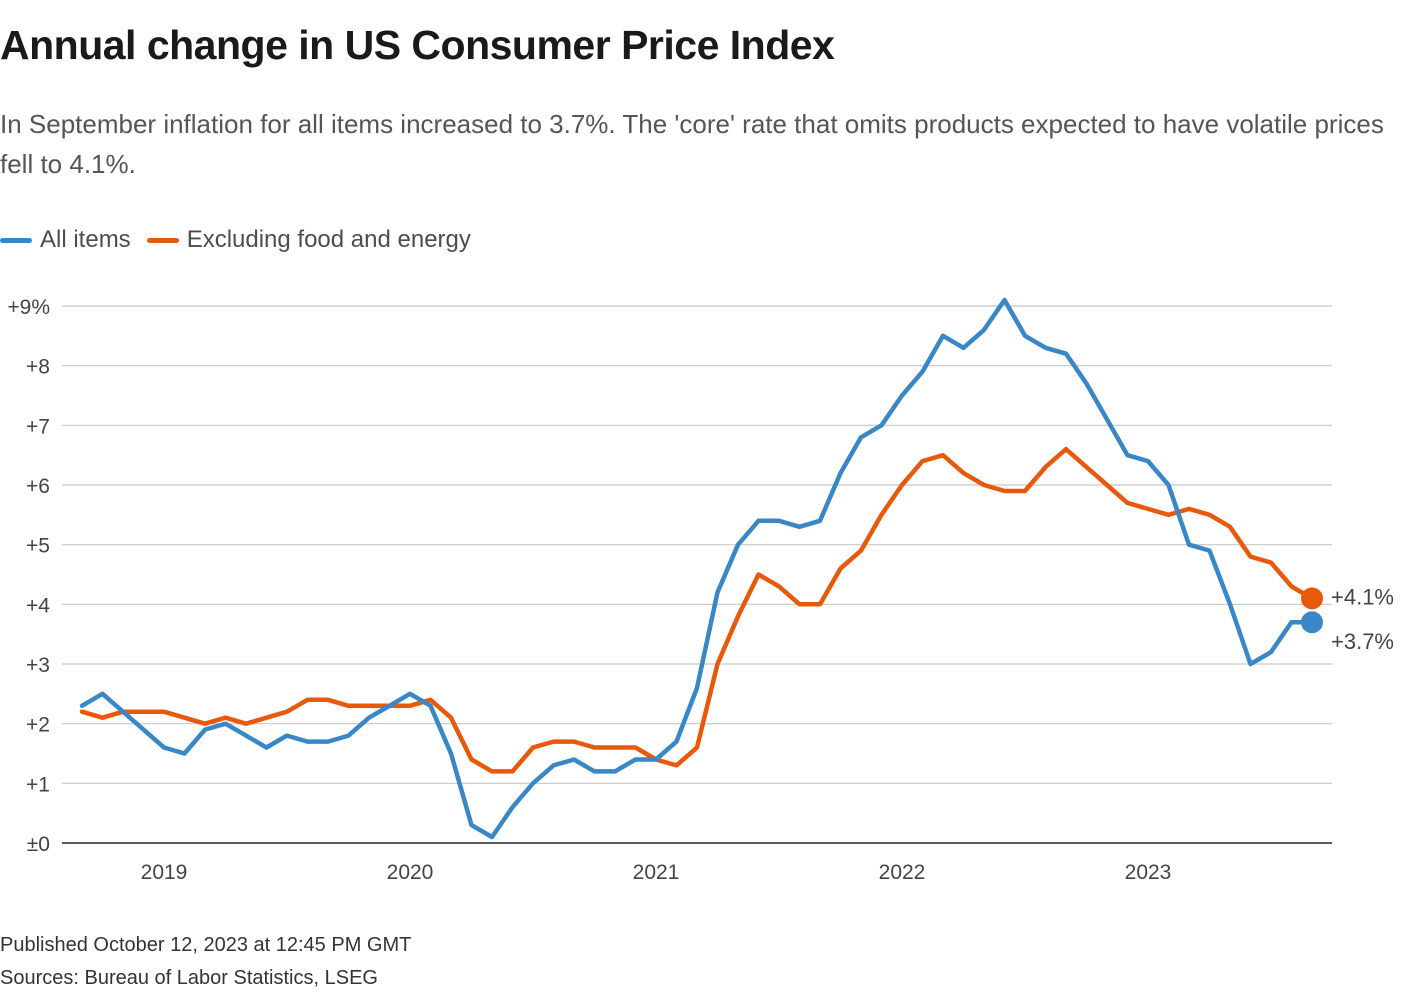 The image size is (1420, 1000). Describe the element at coordinates (16, 240) in the screenshot. I see `legend-swatch-all-items` at that location.